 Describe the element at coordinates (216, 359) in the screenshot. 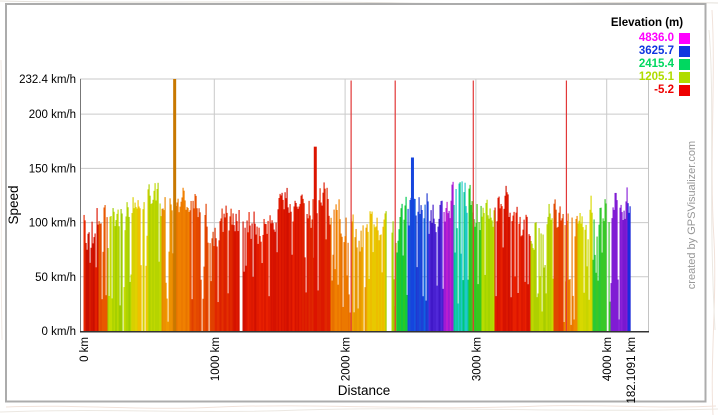

I see `x-tick-label: 1000 km` at that location.